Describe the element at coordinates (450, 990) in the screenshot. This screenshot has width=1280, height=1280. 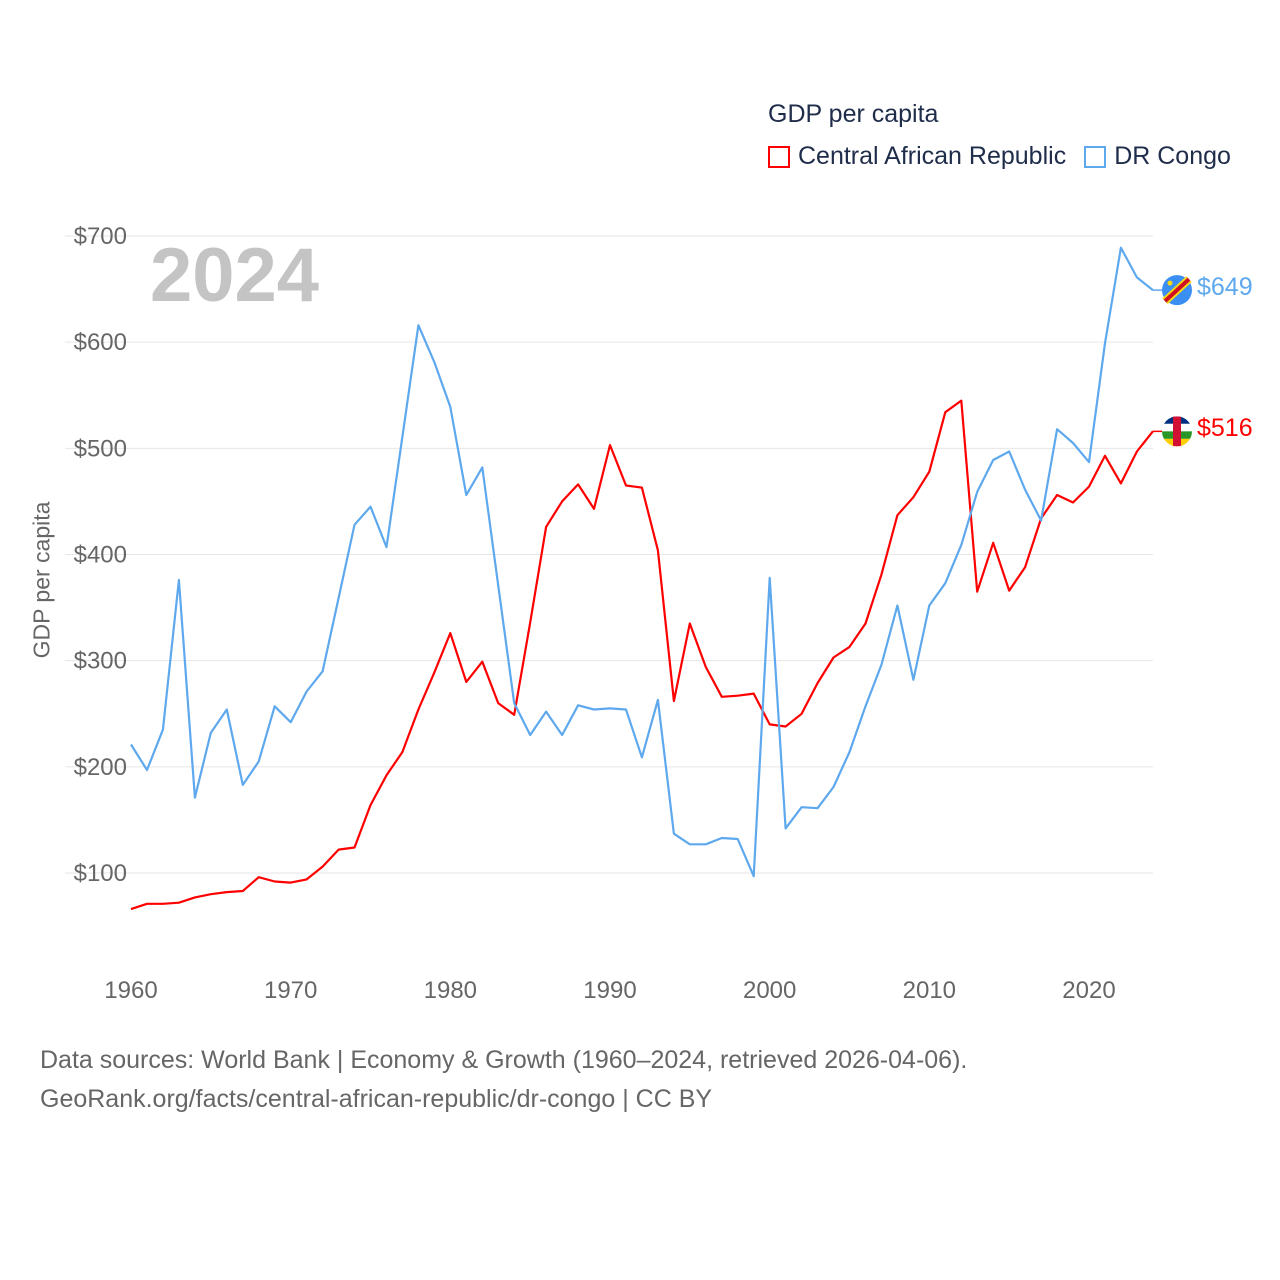
I see `x-tick-label: 1980` at that location.